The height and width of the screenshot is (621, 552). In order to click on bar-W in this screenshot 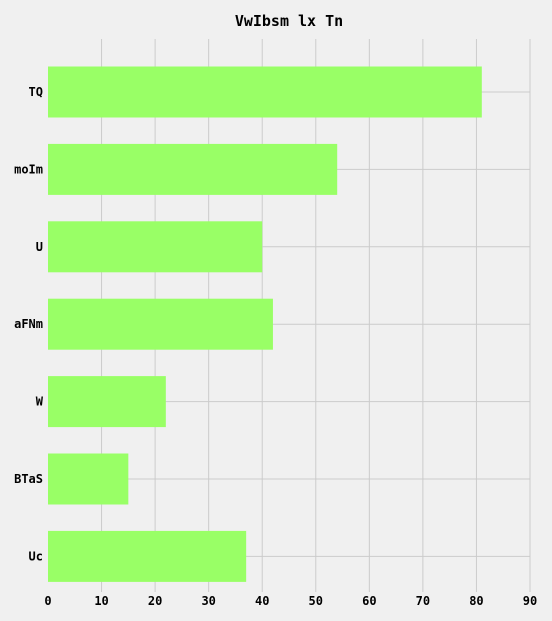, I will do `click(107, 402)`.